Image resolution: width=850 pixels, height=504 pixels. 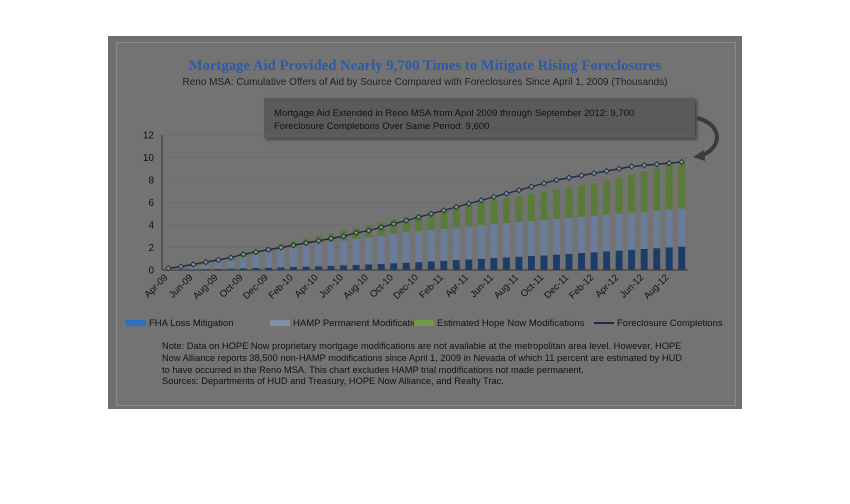 What do you see at coordinates (499, 323) in the screenshot?
I see `legend-item-hope-now: Estimated Hope Now Modifications` at bounding box center [499, 323].